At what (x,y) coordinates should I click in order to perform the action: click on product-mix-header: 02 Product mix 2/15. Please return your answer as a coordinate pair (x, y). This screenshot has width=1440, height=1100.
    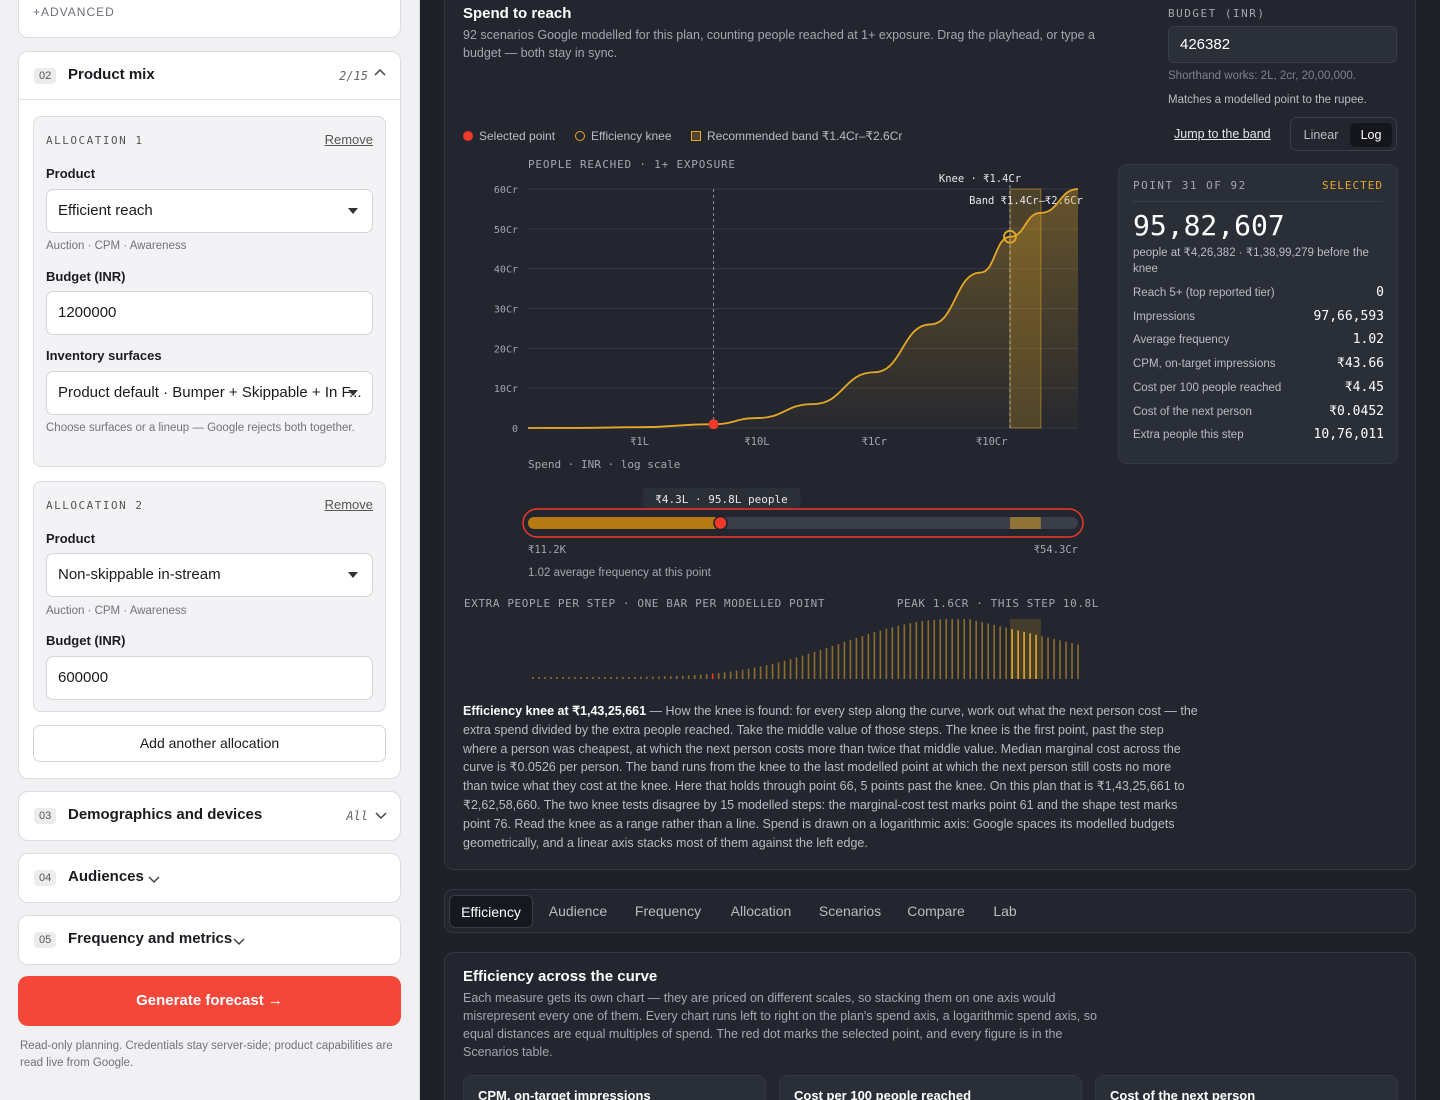
    Looking at the image, I should click on (209, 76).